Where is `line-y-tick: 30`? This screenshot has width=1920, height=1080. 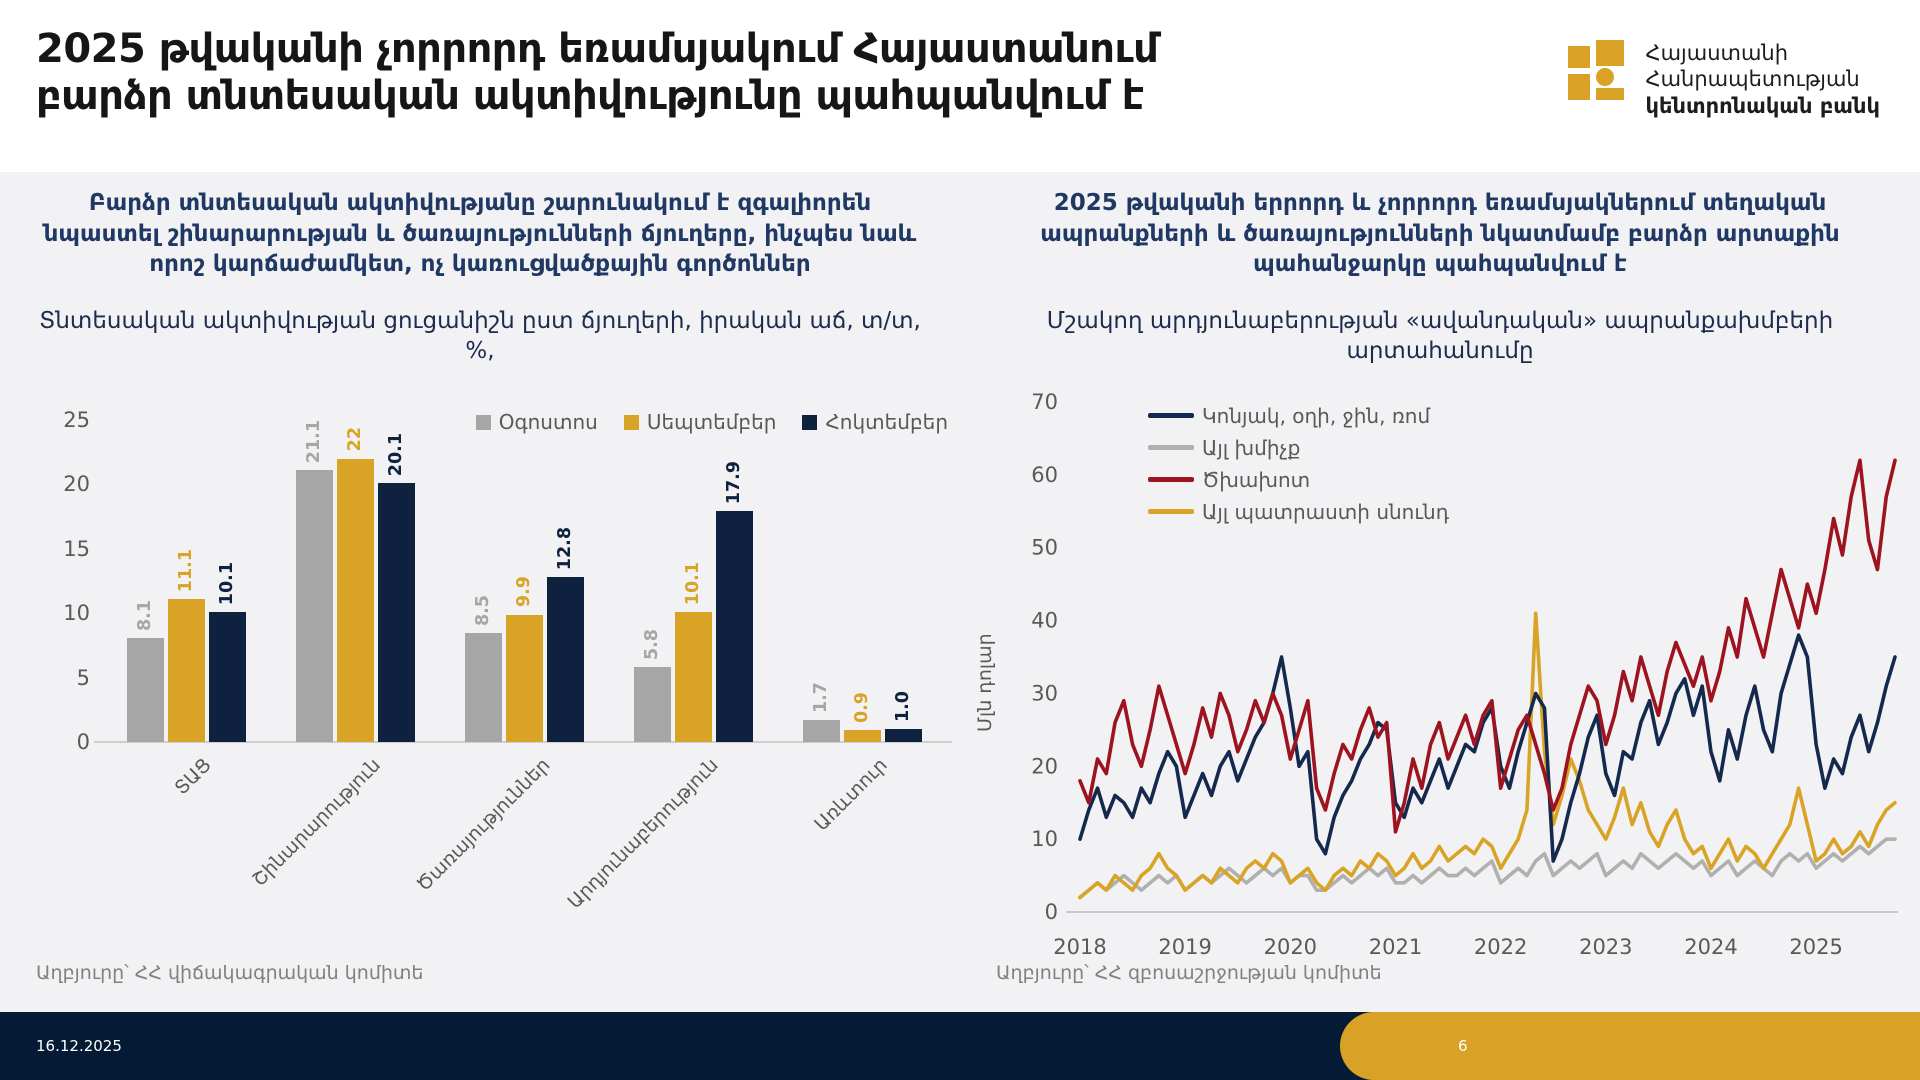
line-y-tick: 30 is located at coordinates (1044, 693).